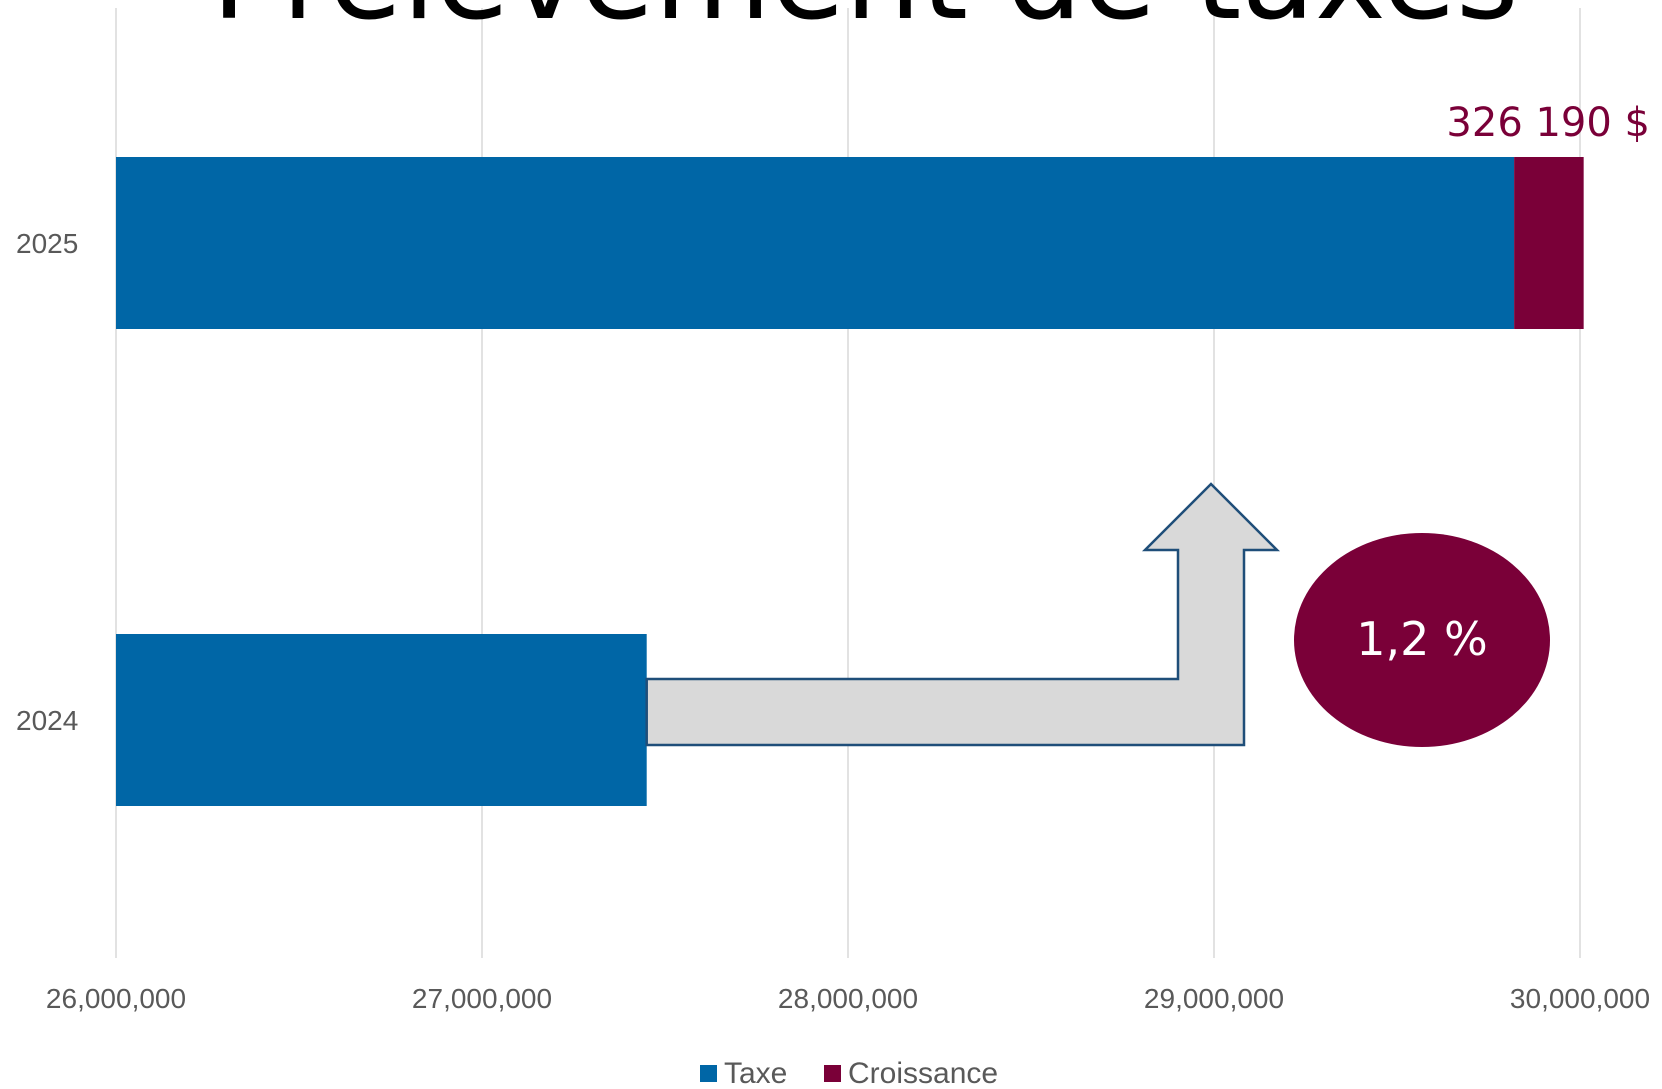 Image resolution: width=1662 pixels, height=1089 pixels. What do you see at coordinates (1549, 243) in the screenshot?
I see `bar-croissance-2025` at bounding box center [1549, 243].